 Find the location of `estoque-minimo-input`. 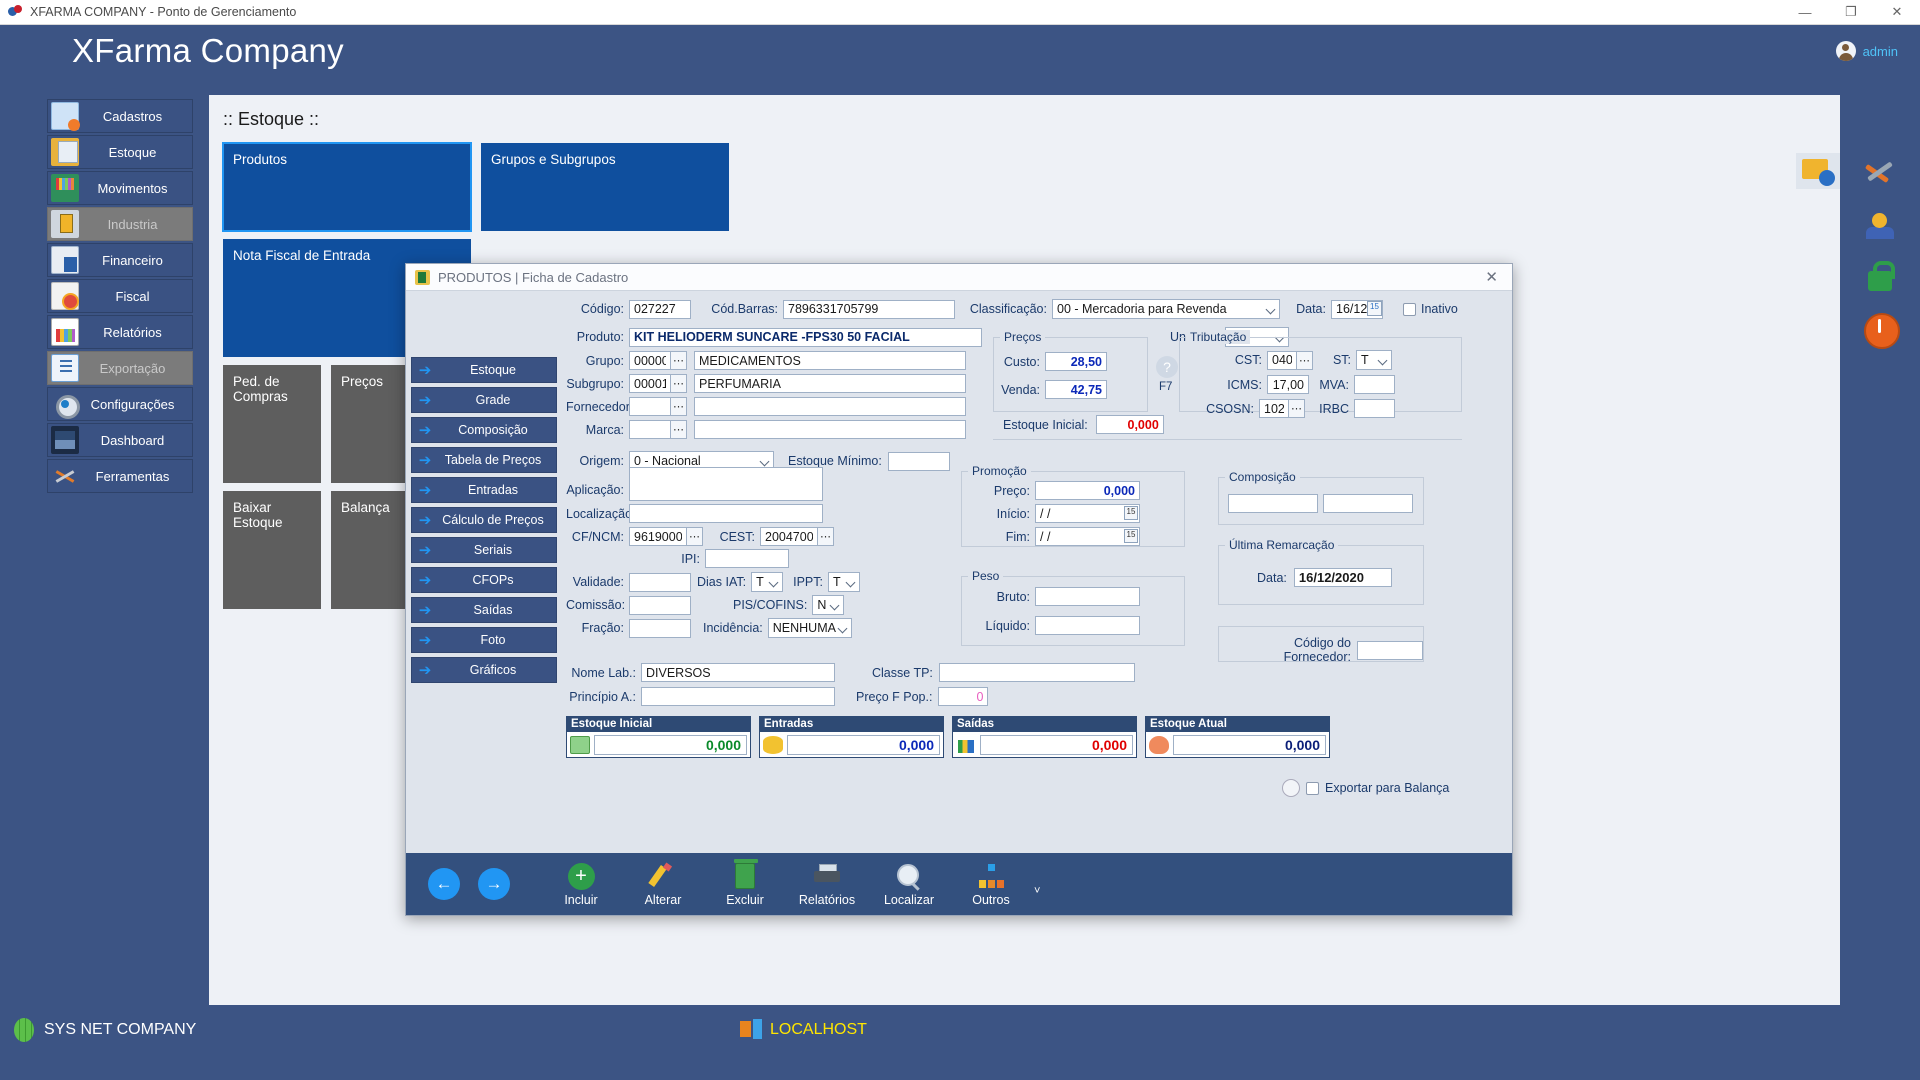

estoque-minimo-input is located at coordinates (918, 461).